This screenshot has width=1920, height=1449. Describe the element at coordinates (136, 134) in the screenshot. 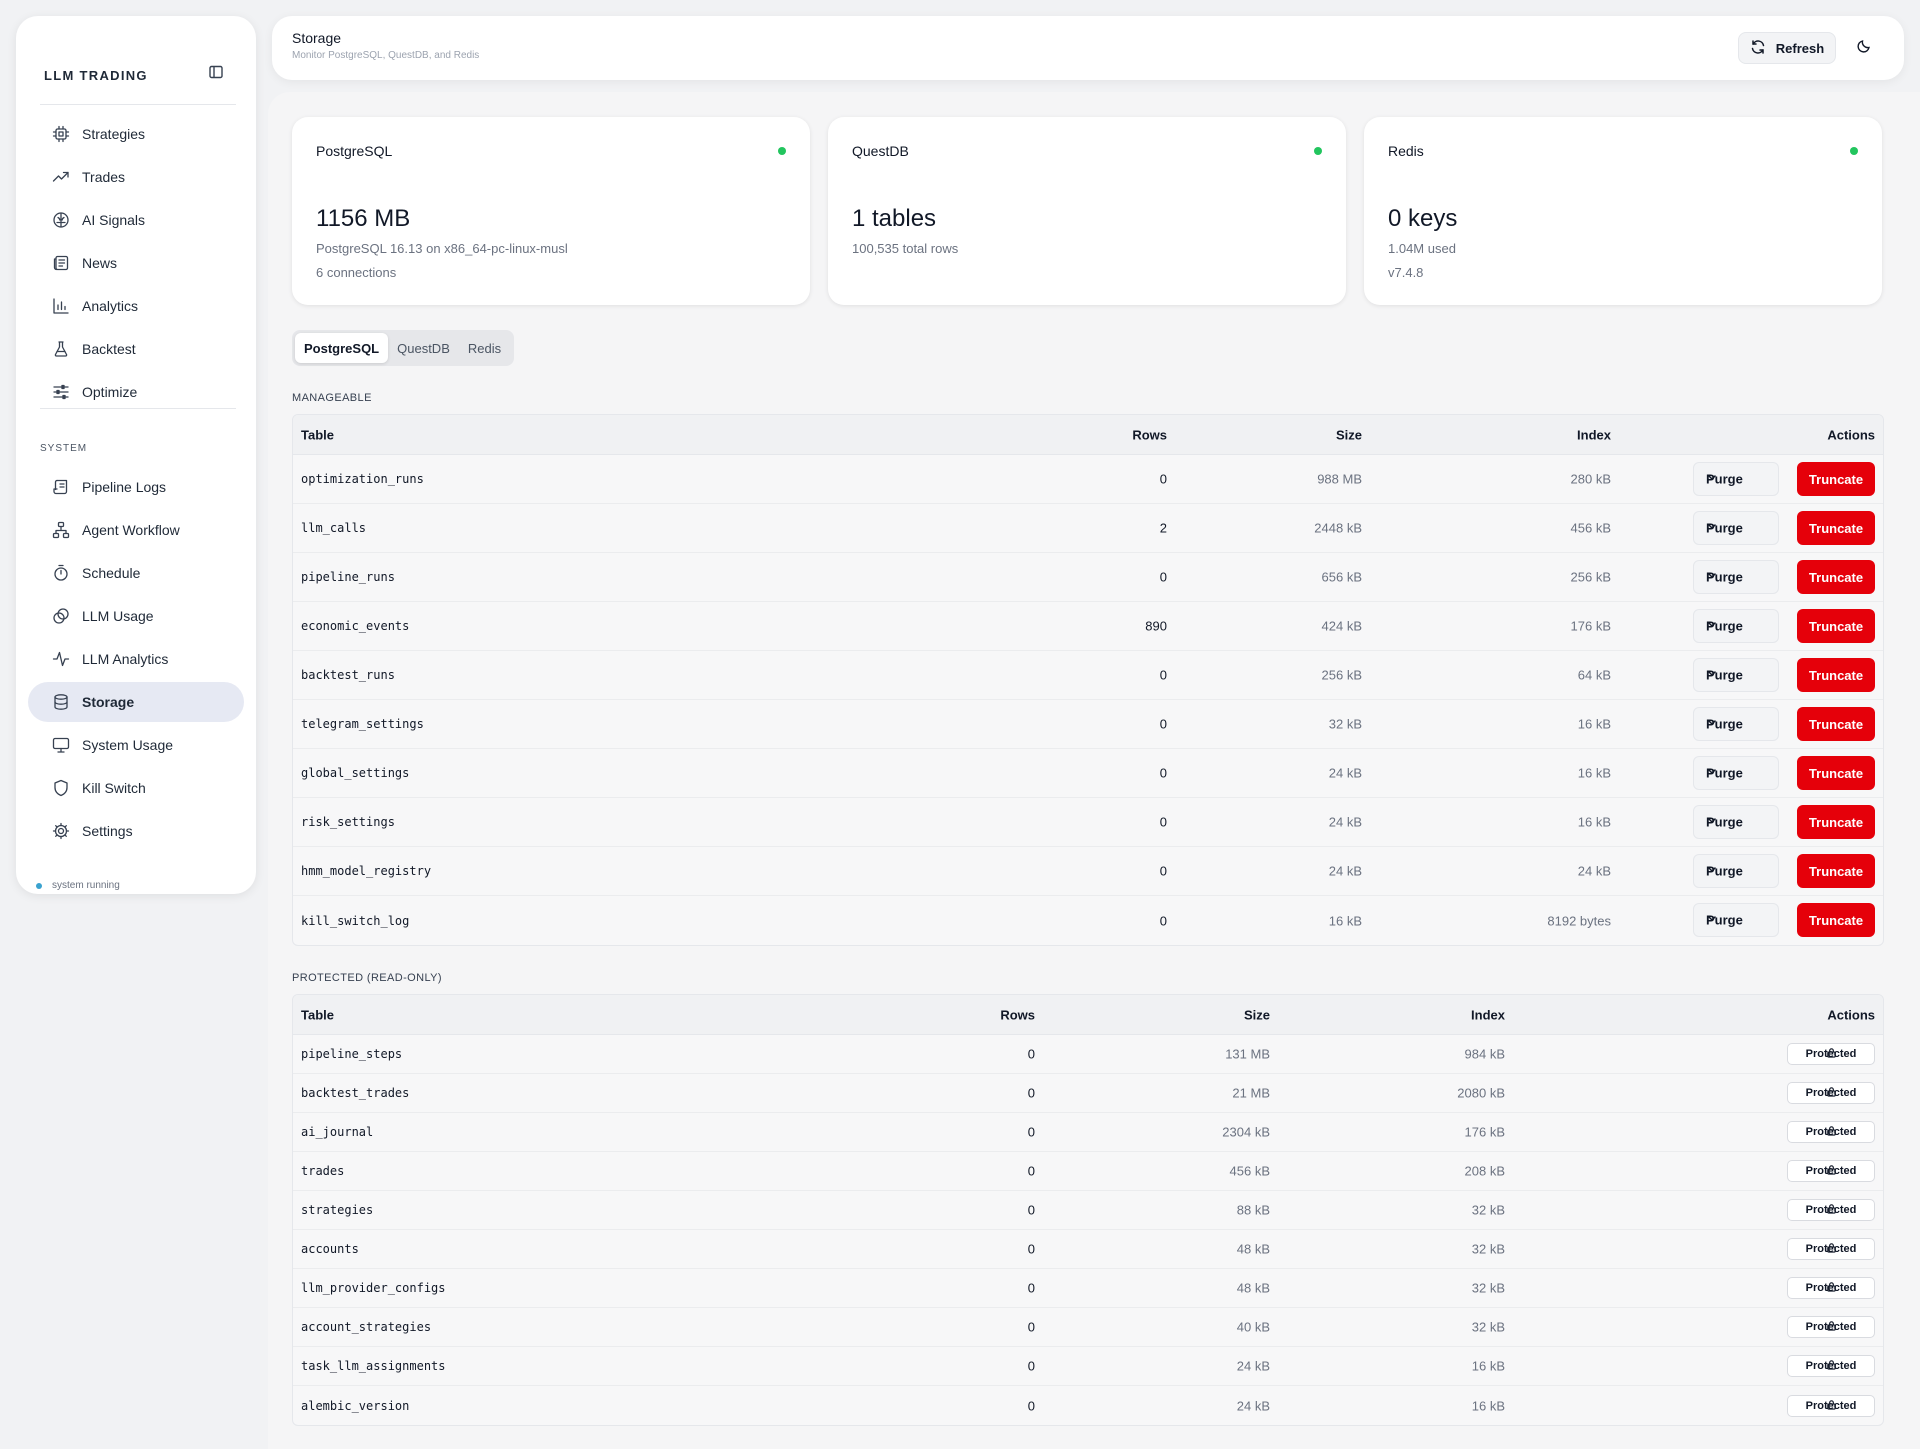

I see `sidebar-item-strategies: Strategies` at that location.